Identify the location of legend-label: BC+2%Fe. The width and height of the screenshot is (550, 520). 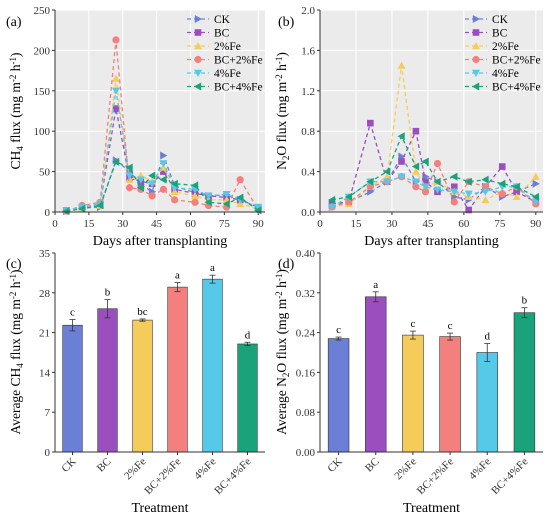
(516, 61).